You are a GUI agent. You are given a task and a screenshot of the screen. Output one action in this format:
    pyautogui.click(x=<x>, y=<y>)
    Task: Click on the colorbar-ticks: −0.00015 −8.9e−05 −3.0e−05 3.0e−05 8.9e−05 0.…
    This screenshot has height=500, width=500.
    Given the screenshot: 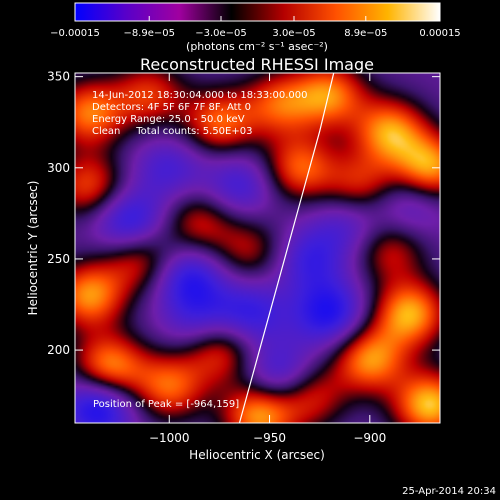 What is the action you would take?
    pyautogui.click(x=255, y=27)
    